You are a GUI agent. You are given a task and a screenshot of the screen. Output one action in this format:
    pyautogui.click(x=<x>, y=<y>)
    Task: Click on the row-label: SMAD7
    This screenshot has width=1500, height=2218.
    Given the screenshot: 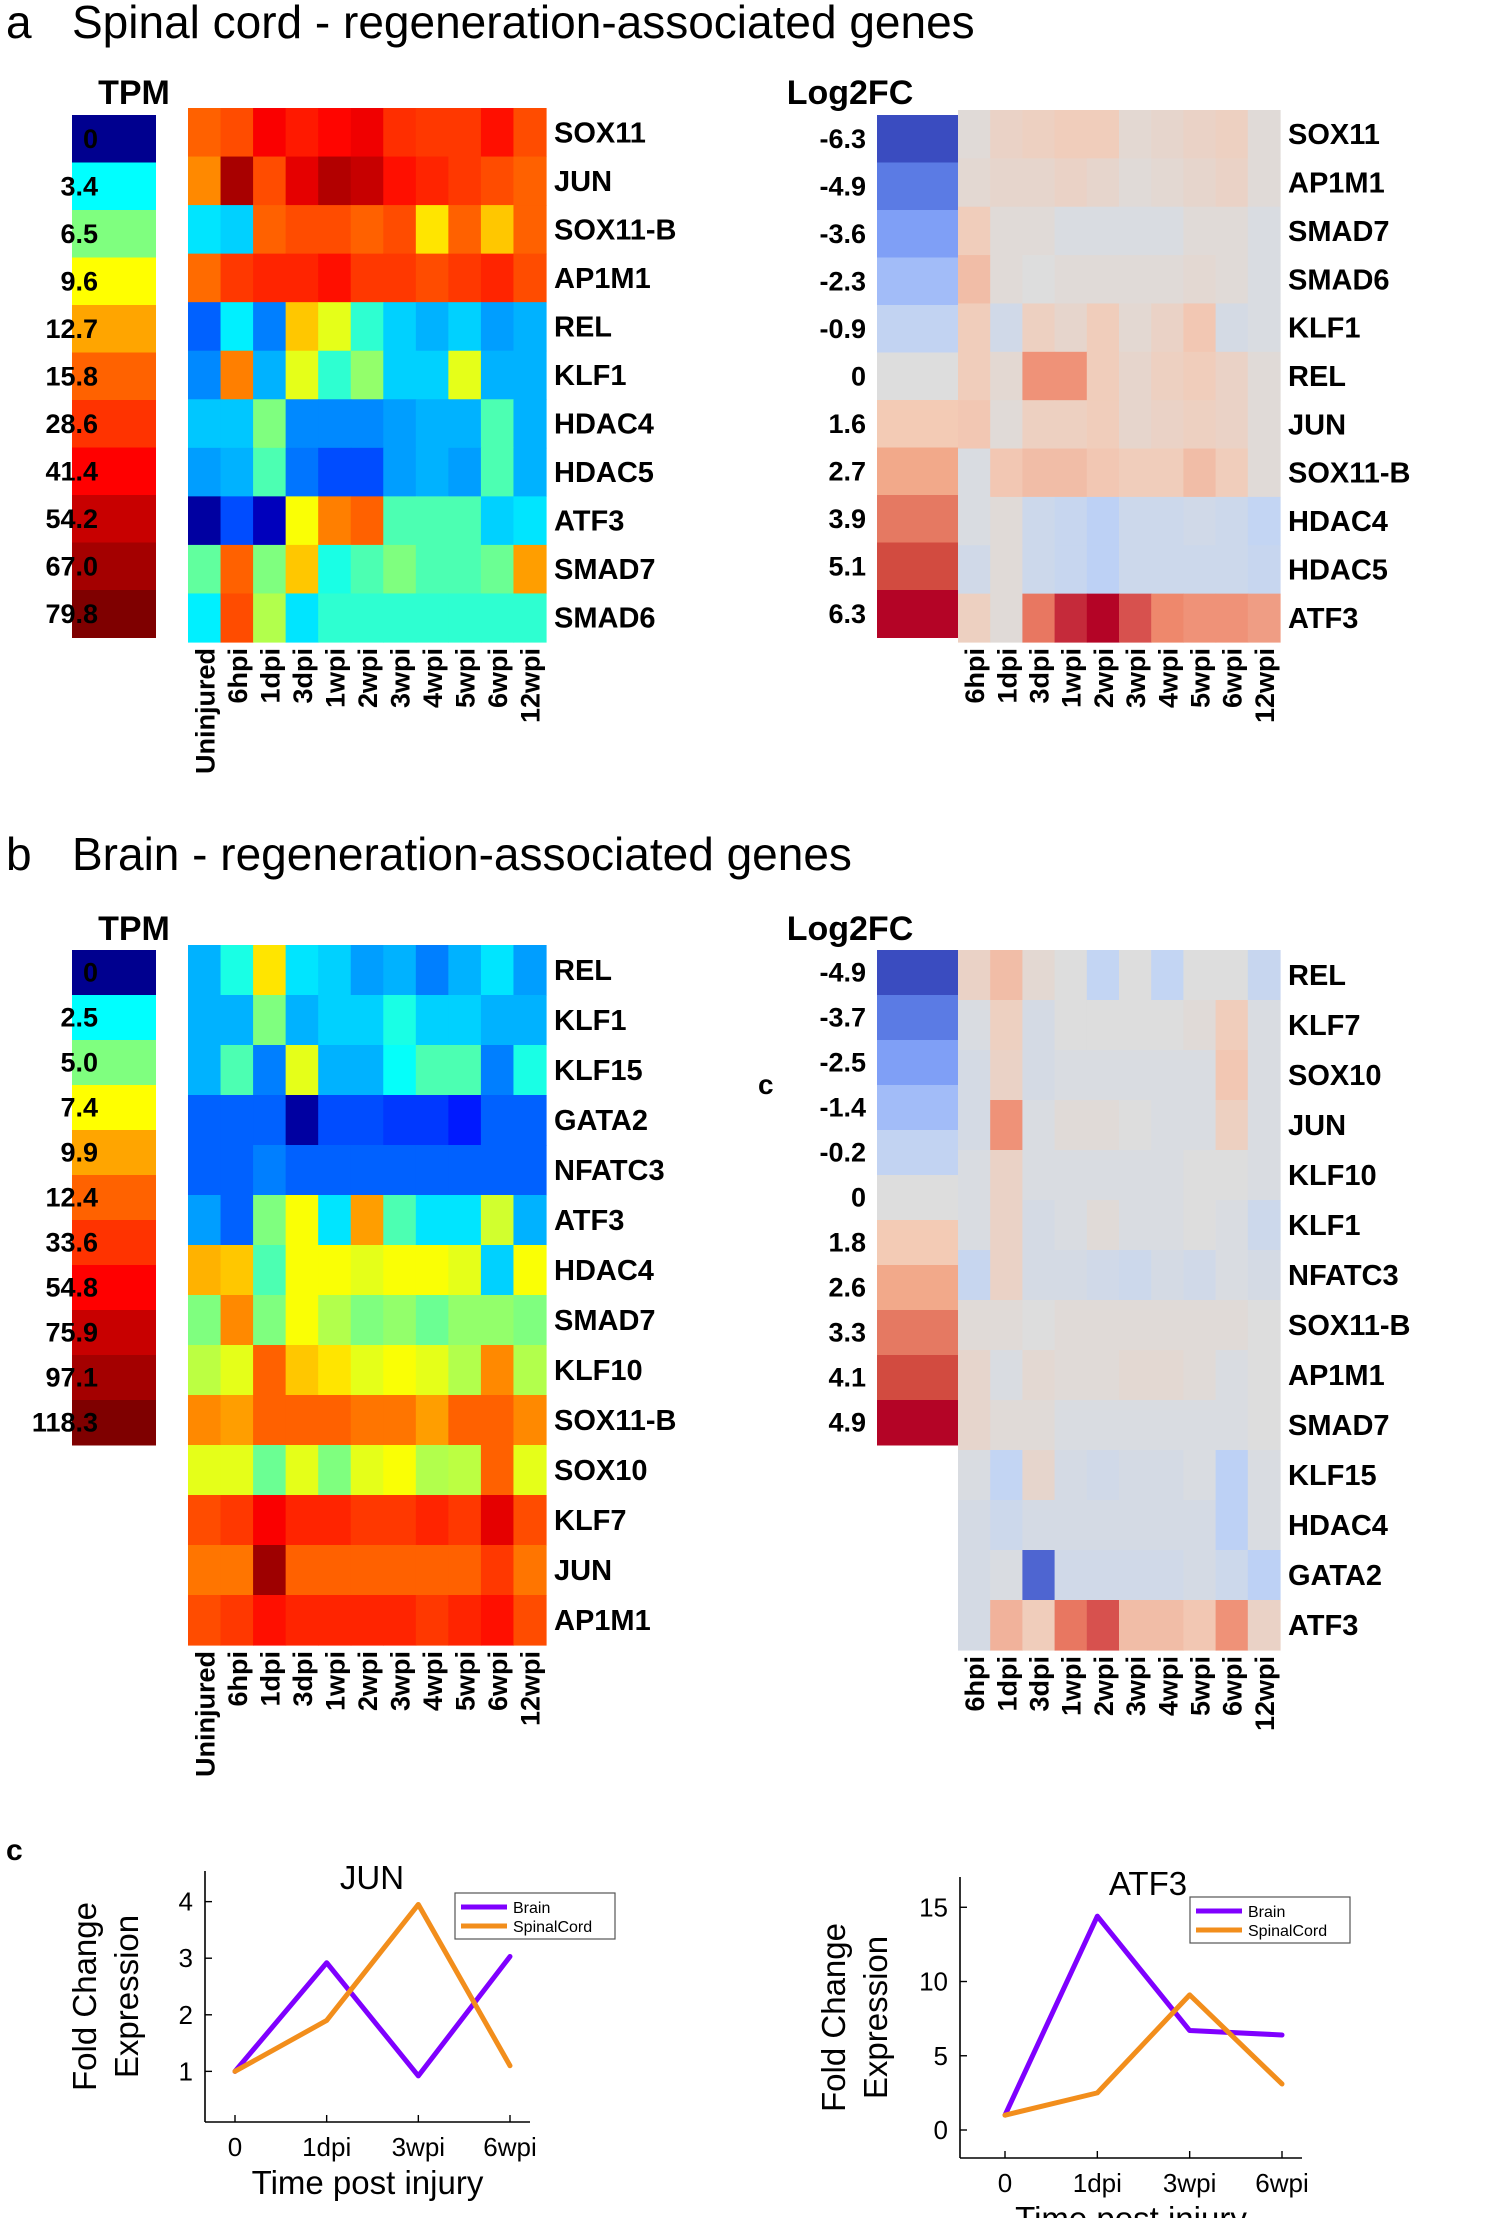 What is the action you would take?
    pyautogui.click(x=605, y=570)
    